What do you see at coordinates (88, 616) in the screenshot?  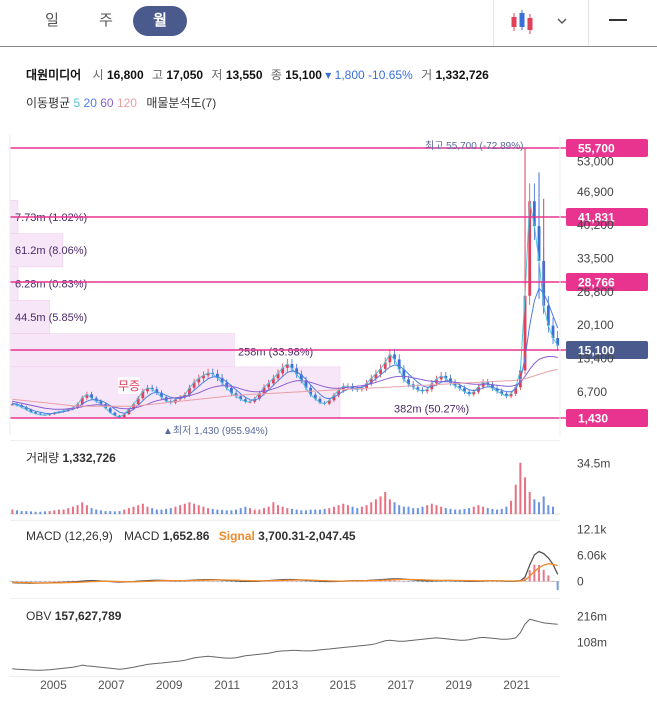 I see `obv-value: 157,627,789` at bounding box center [88, 616].